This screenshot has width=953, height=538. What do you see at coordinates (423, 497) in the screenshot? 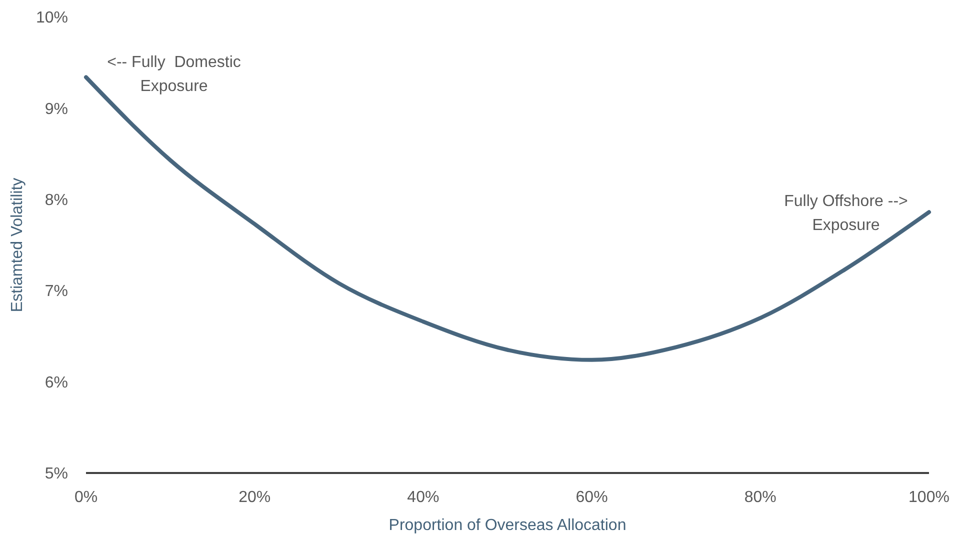
I see `x-tick-label: 40%` at bounding box center [423, 497].